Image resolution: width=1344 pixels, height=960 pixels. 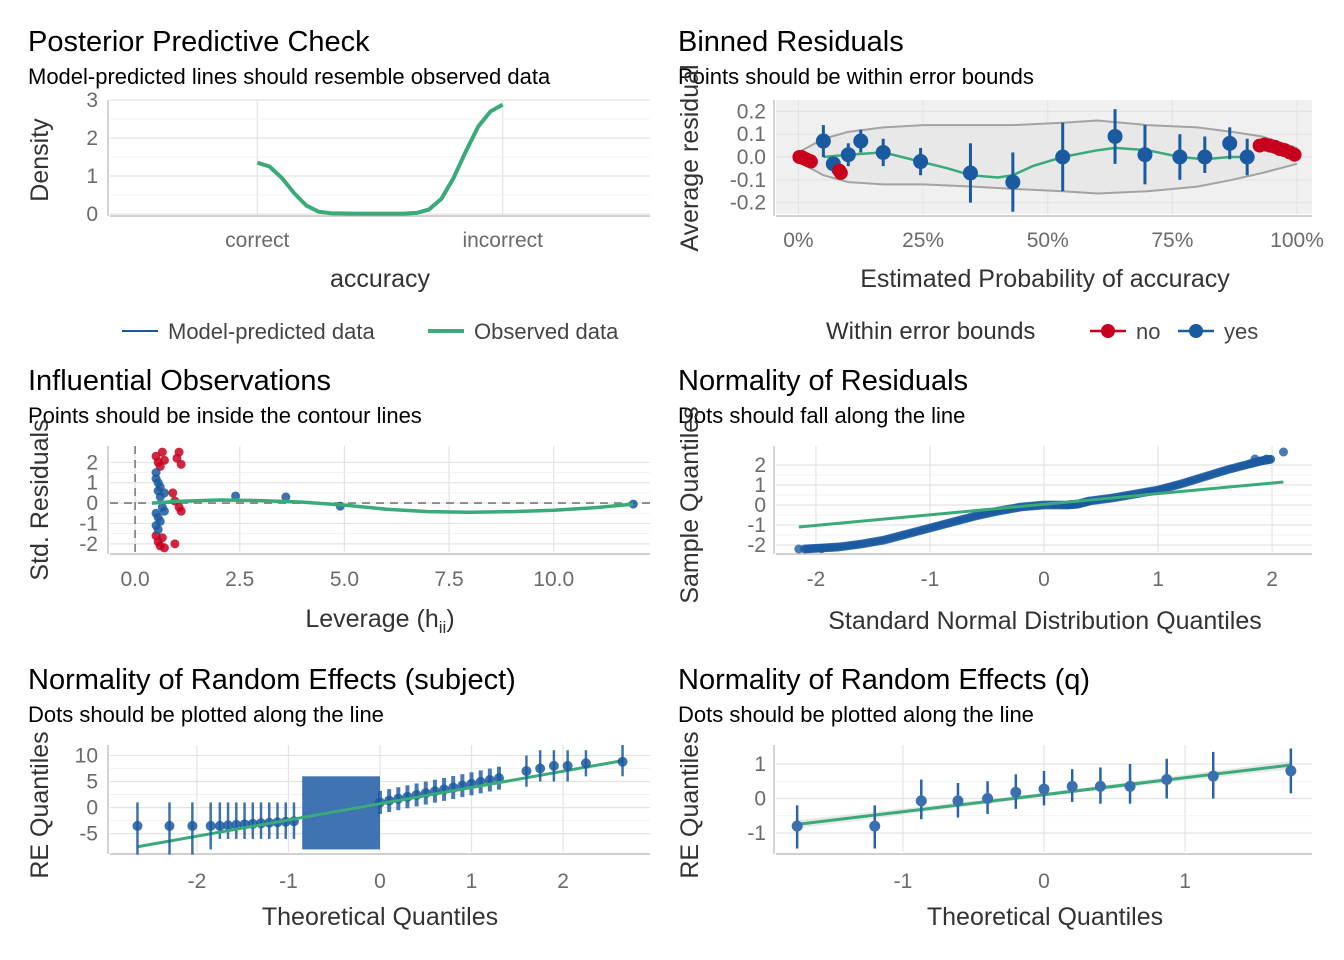 What do you see at coordinates (821, 415) in the screenshot?
I see `qq-subtitle: Dots should fall along the line` at bounding box center [821, 415].